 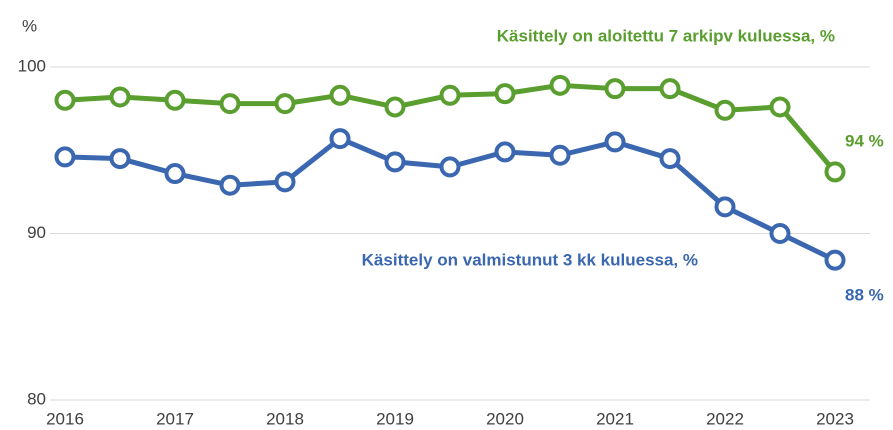 What do you see at coordinates (65, 418) in the screenshot?
I see `x-tick-label: 2016` at bounding box center [65, 418].